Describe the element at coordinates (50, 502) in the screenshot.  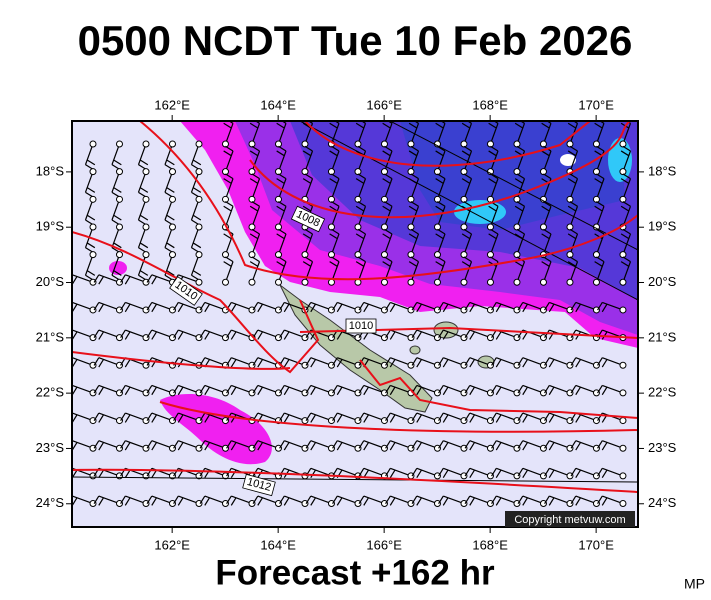
I see `lat-label: 24°S` at that location.